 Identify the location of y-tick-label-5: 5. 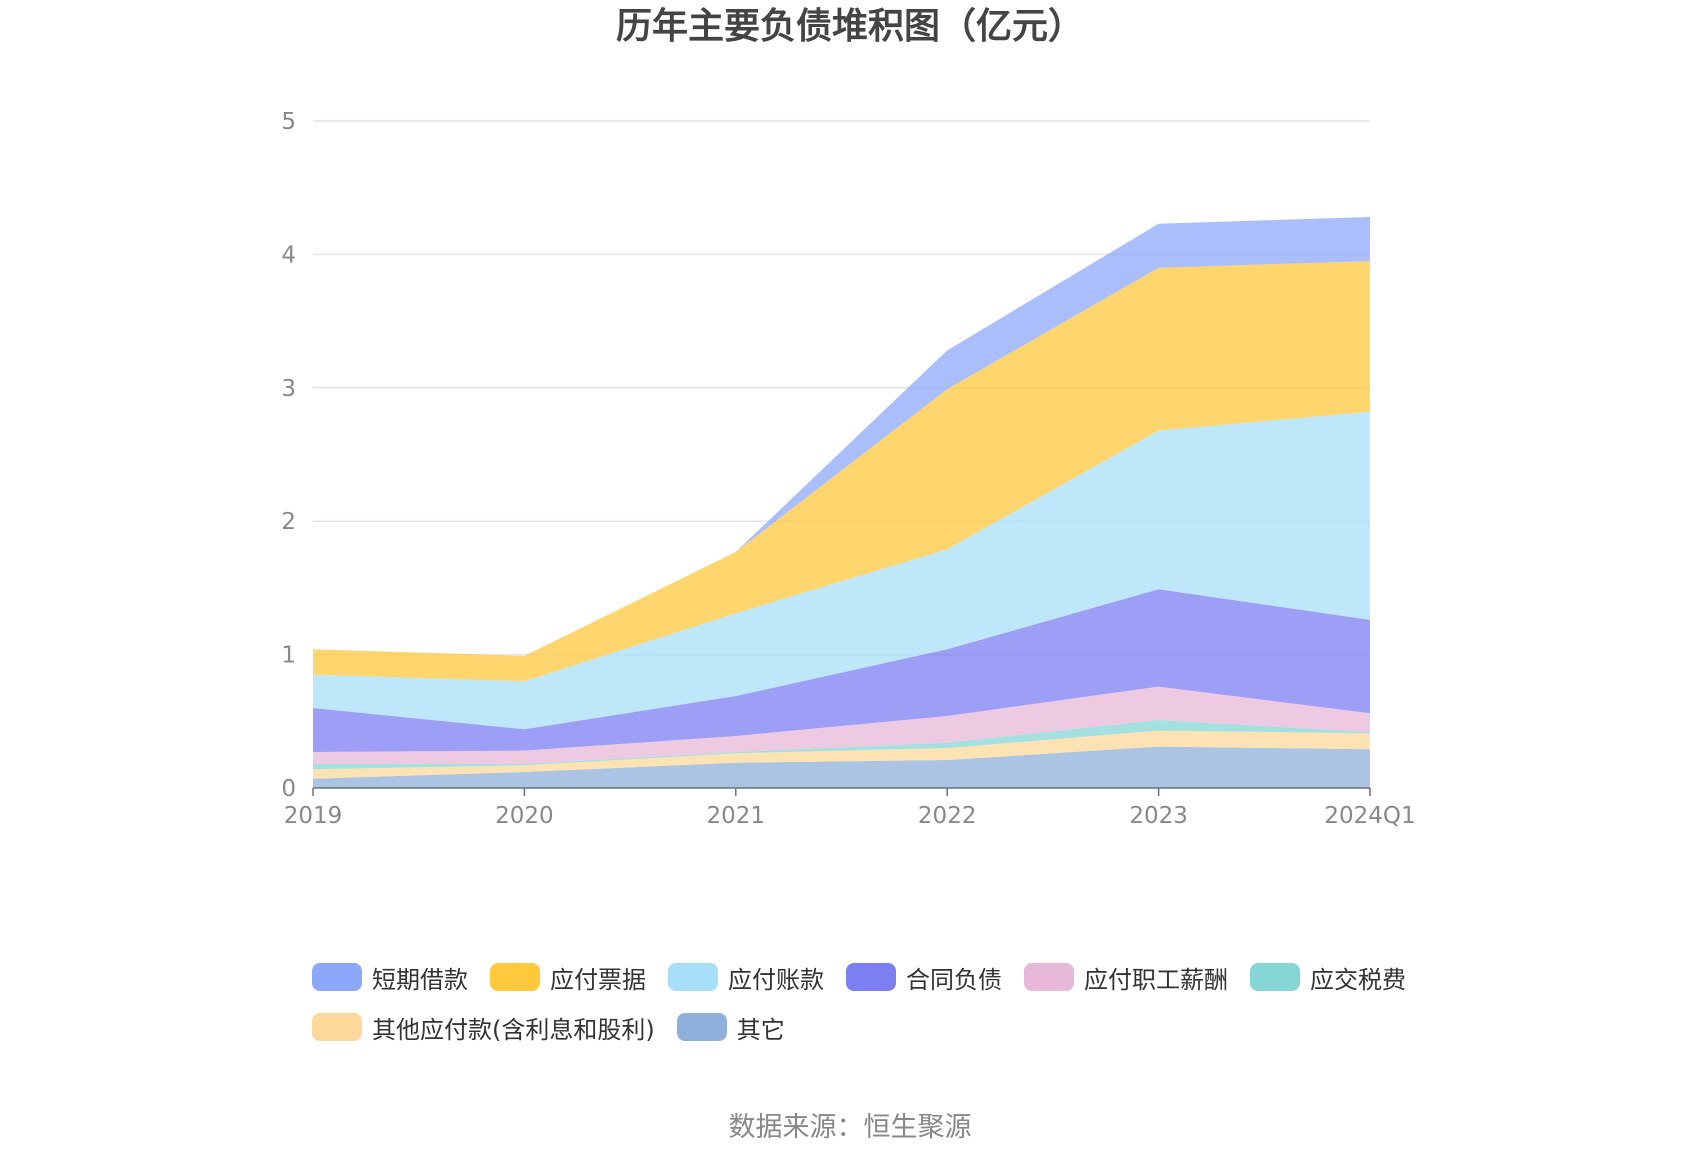
(288, 122).